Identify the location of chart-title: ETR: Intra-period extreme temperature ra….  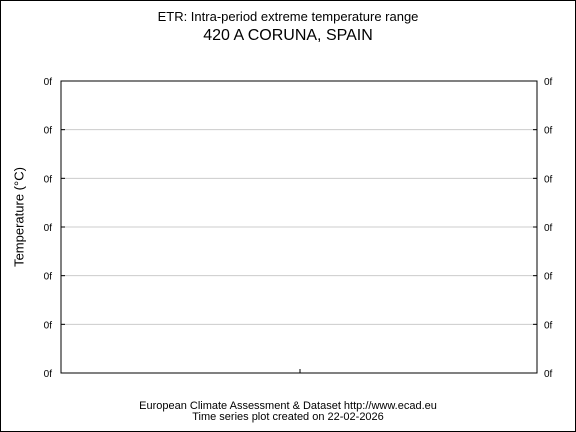
(288, 16).